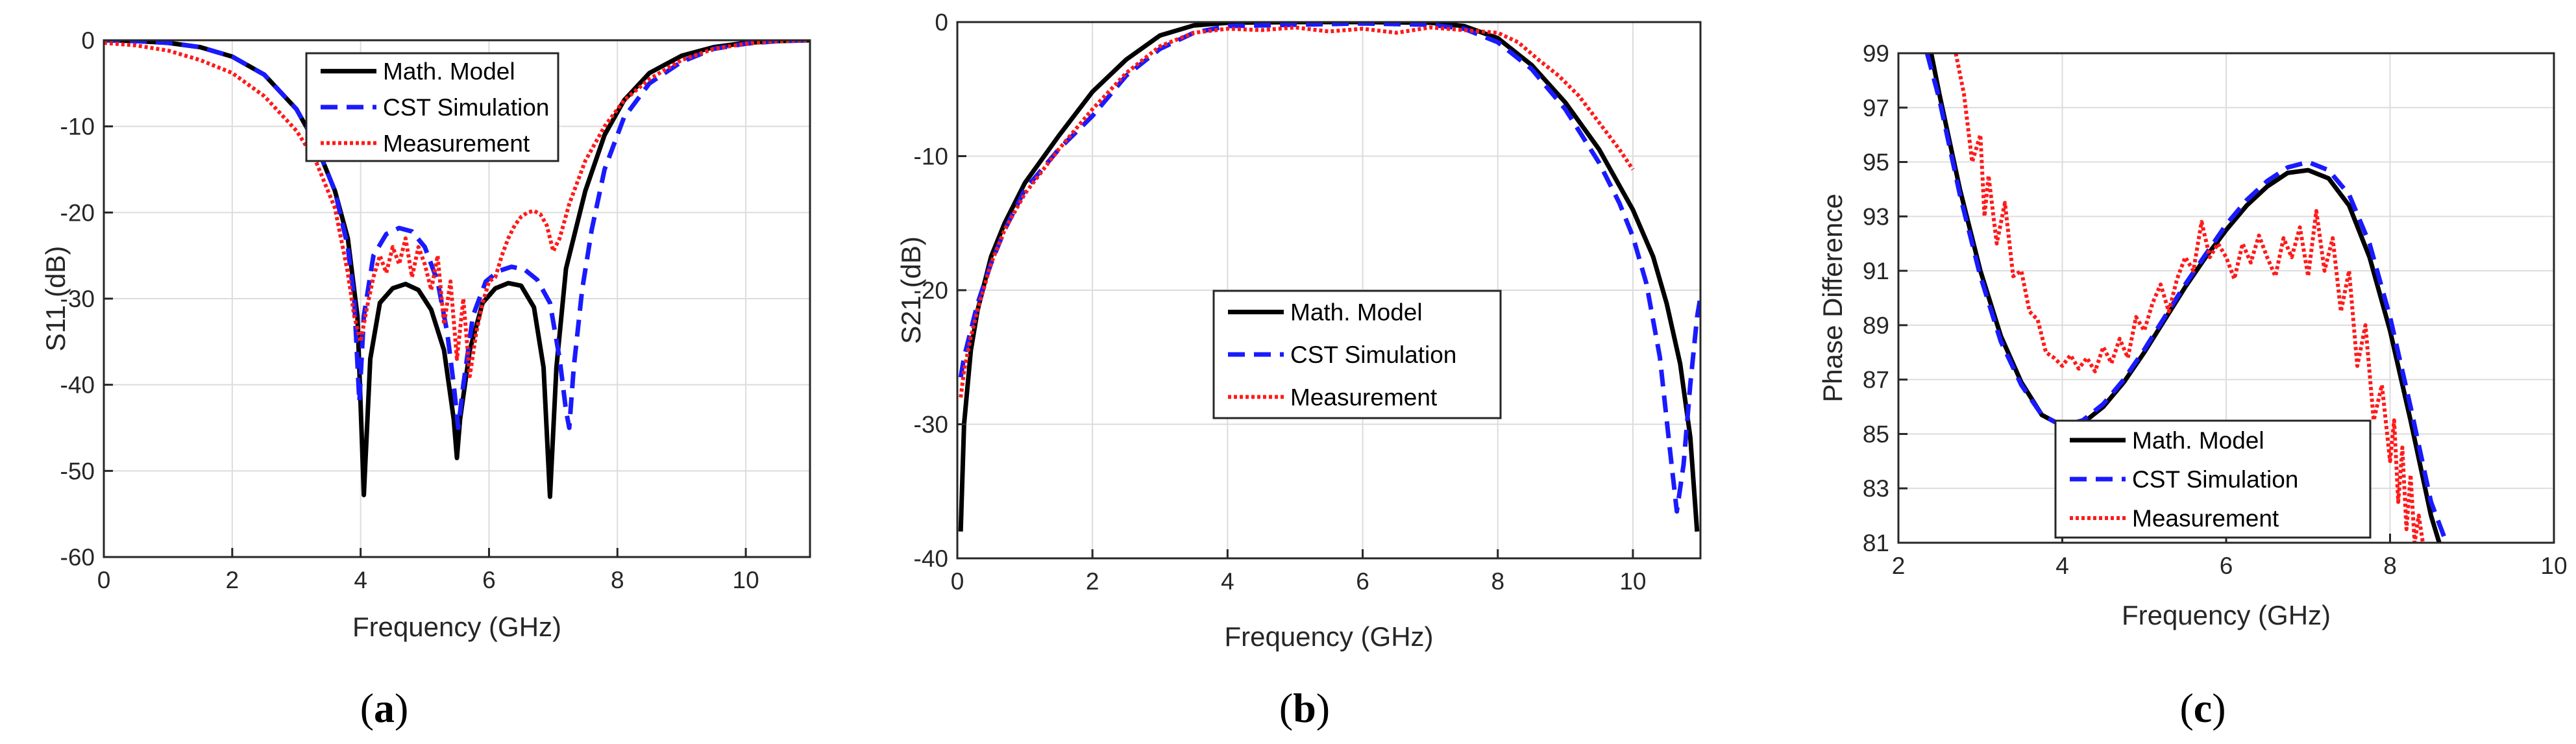 The width and height of the screenshot is (2576, 744). What do you see at coordinates (77, 471) in the screenshot?
I see `y-tick-label: -50` at bounding box center [77, 471].